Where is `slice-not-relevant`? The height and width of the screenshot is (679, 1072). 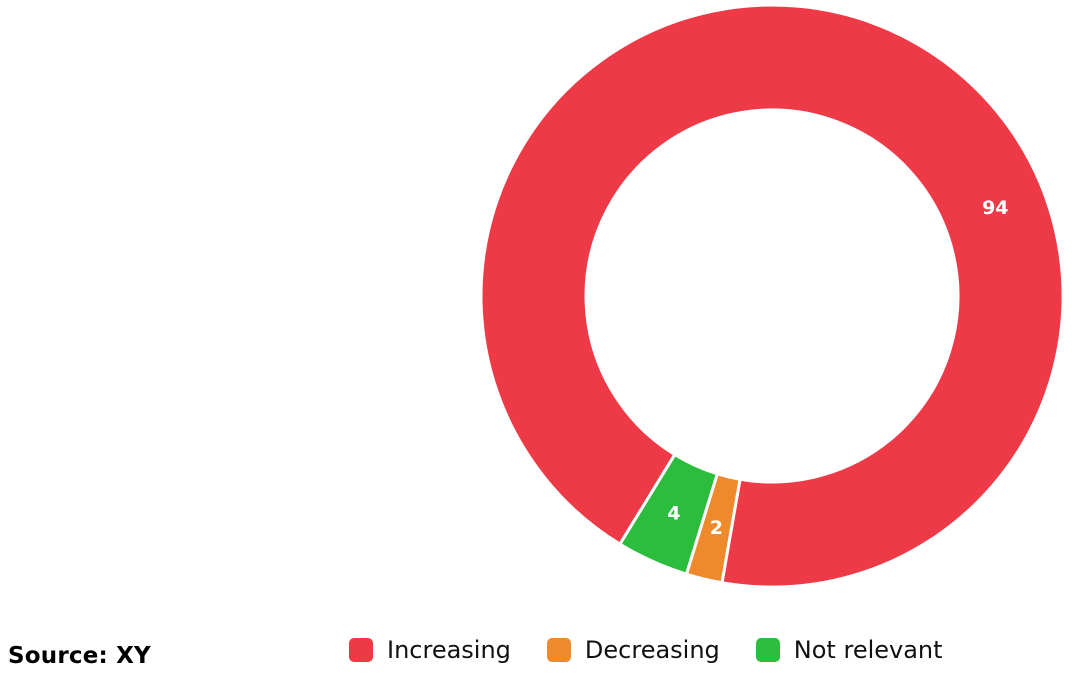 slice-not-relevant is located at coordinates (668, 514).